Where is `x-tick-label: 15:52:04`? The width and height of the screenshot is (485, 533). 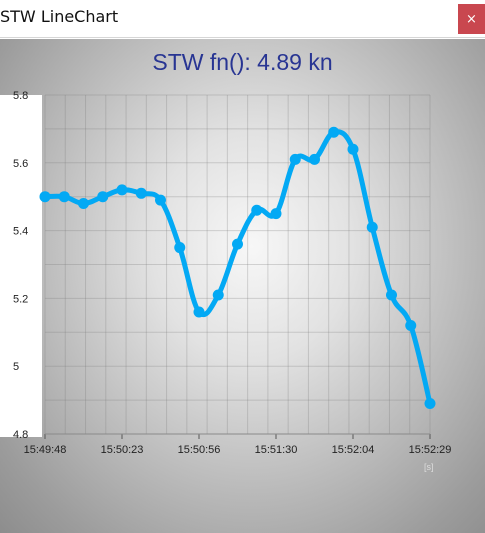
x-tick-label: 15:52:04 is located at coordinates (353, 450).